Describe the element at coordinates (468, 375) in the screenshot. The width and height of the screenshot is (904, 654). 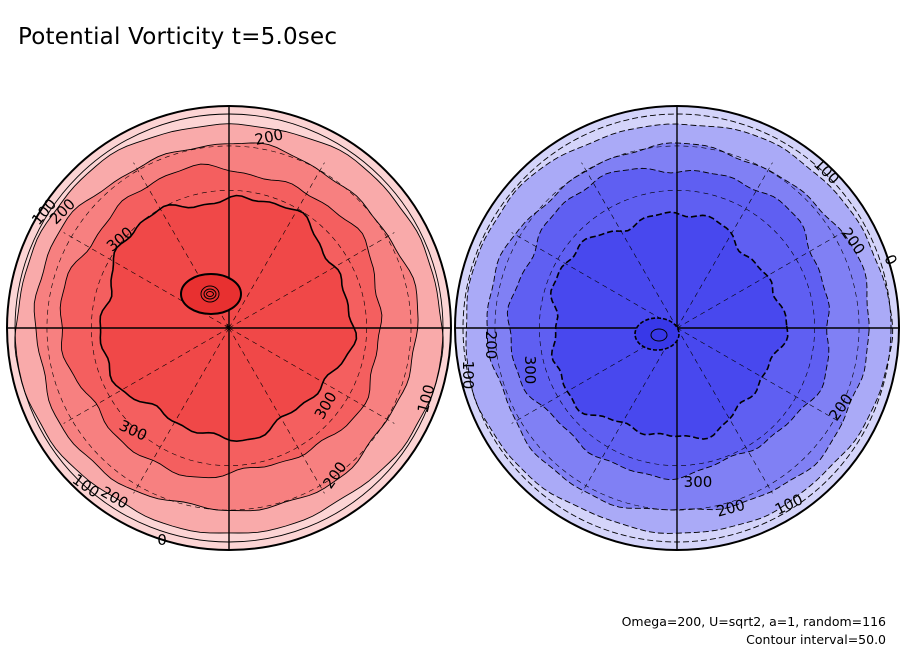
I see `south-contour-label: 100` at that location.